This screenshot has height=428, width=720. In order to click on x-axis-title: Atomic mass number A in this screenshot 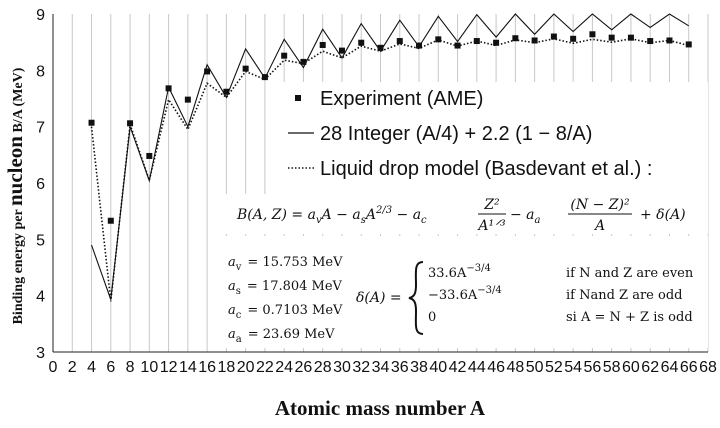, I will do `click(380, 408)`.